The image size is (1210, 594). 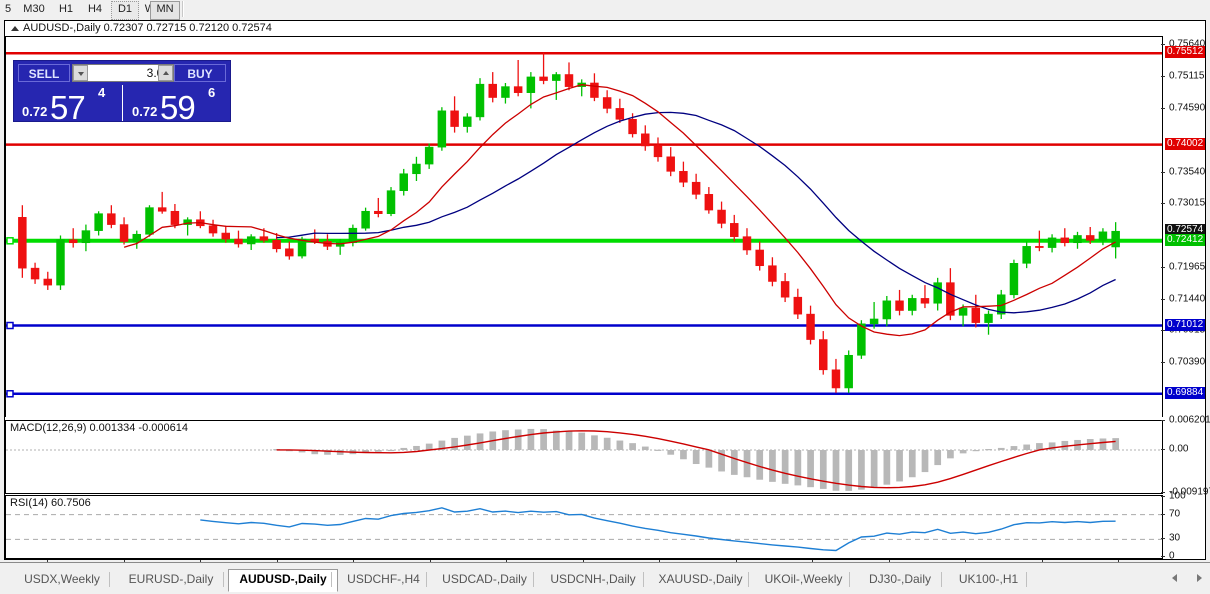 I want to click on price-tick-label: 0.71440, so click(x=1187, y=299).